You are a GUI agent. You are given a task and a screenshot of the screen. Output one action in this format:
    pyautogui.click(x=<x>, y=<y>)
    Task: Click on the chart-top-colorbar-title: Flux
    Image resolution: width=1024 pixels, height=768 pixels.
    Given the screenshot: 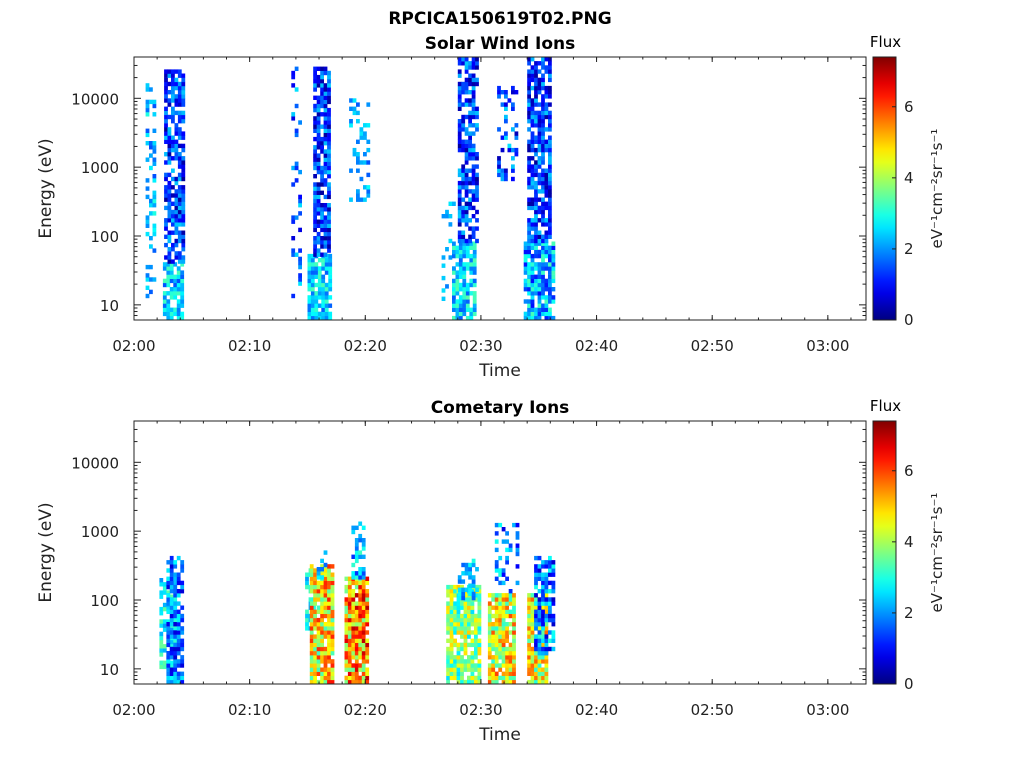 What is the action you would take?
    pyautogui.click(x=885, y=42)
    